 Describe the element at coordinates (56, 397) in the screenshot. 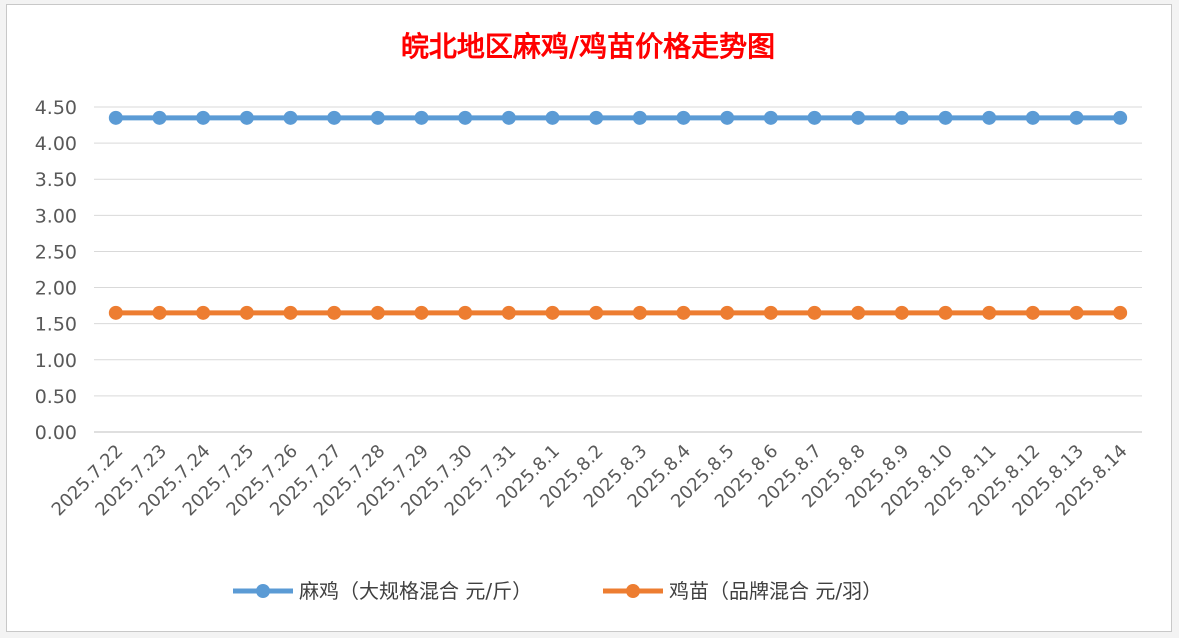

I see `y-tick-label: 0.50` at that location.